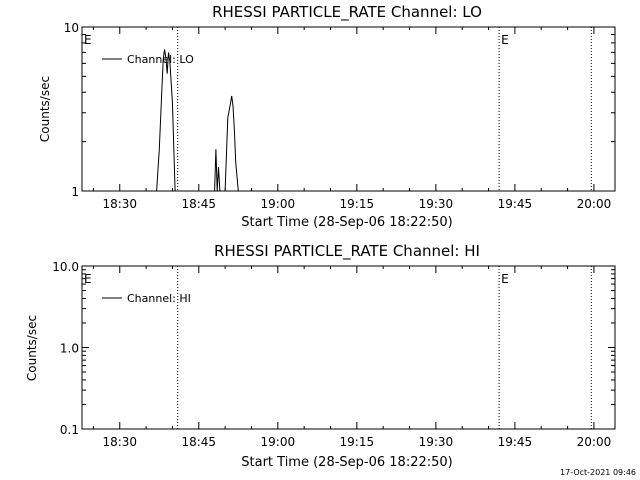  I want to click on footer-timestamp: 17-Oct-2021 09:46, so click(598, 472).